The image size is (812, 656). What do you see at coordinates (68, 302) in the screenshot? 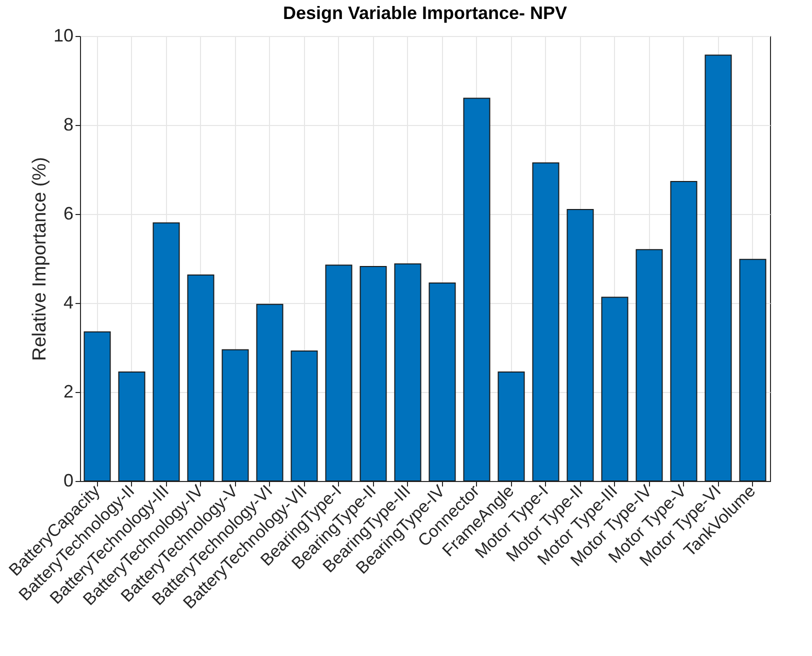
I see `y-tick-label: 4` at bounding box center [68, 302].